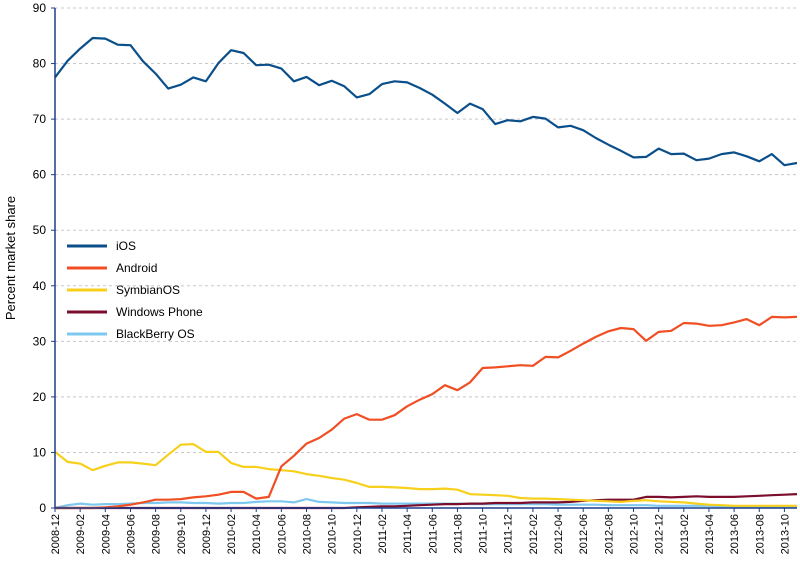 This screenshot has height=574, width=800. I want to click on y-tick-label-20: 20, so click(40, 397).